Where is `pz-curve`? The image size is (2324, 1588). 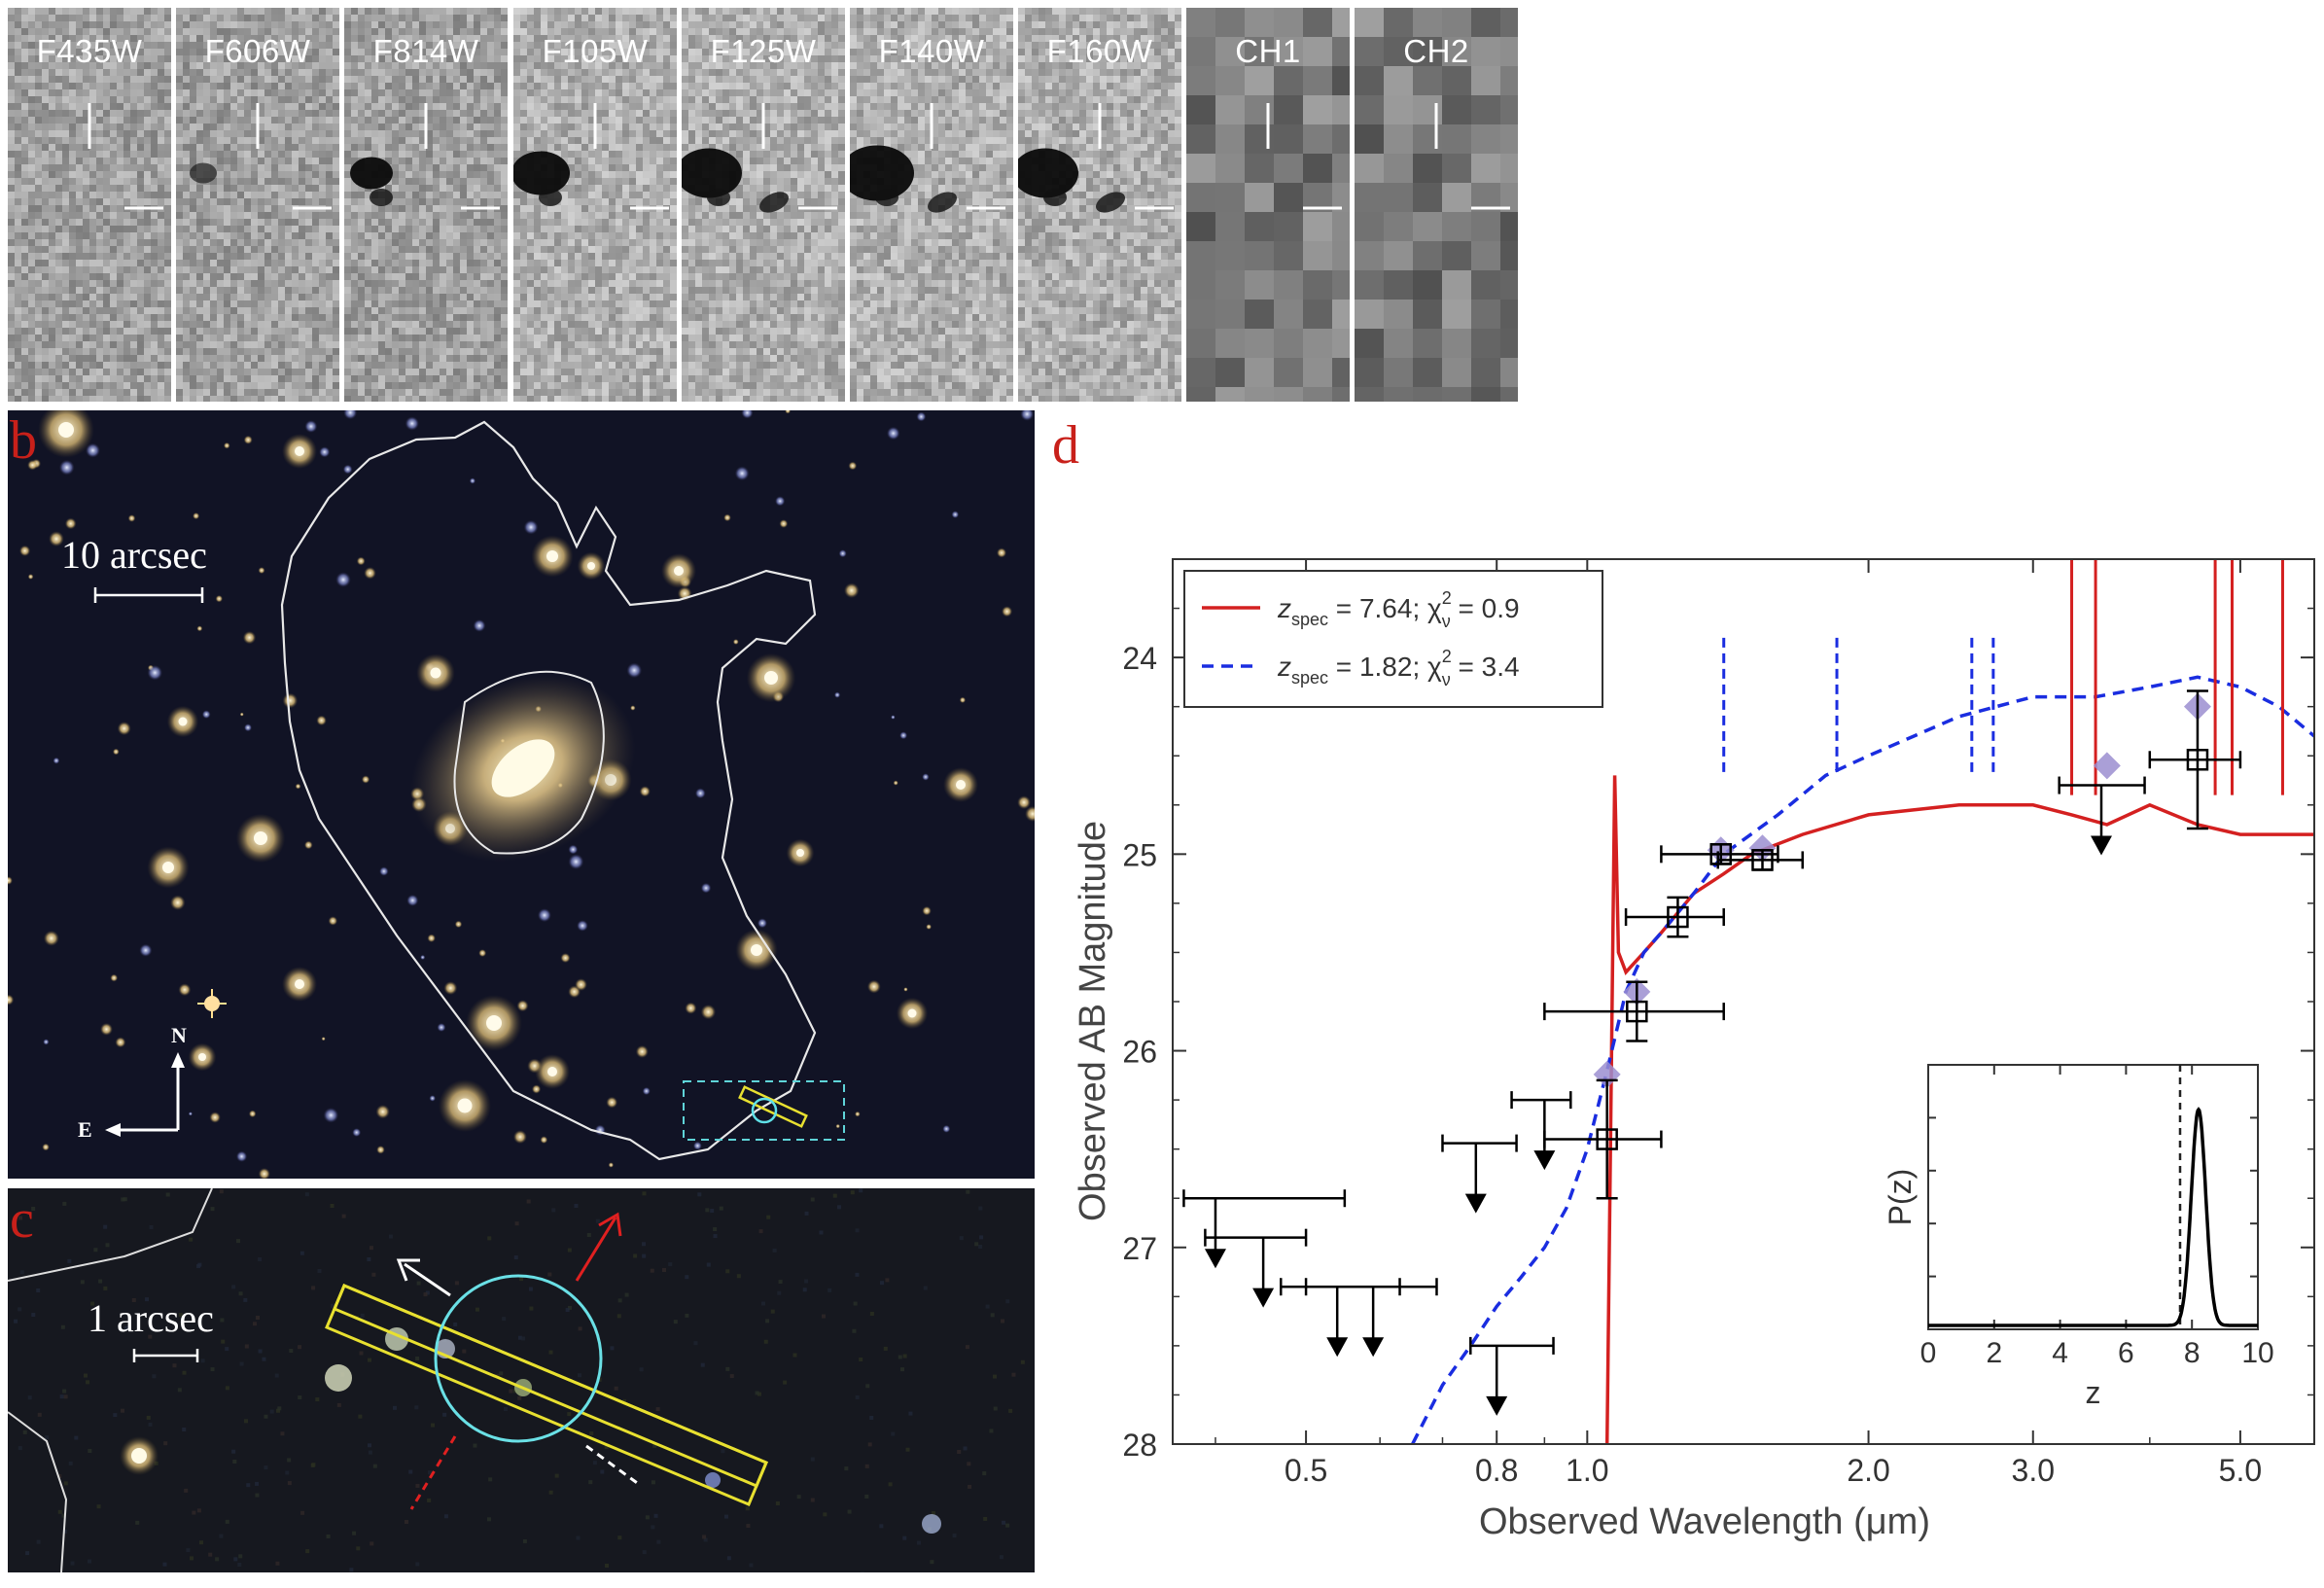 pz-curve is located at coordinates (2093, 1217).